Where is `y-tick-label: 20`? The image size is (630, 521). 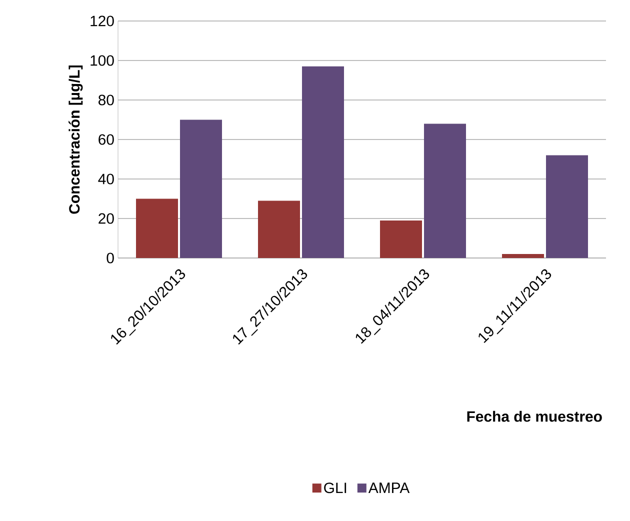
y-tick-label: 20 is located at coordinates (106, 218).